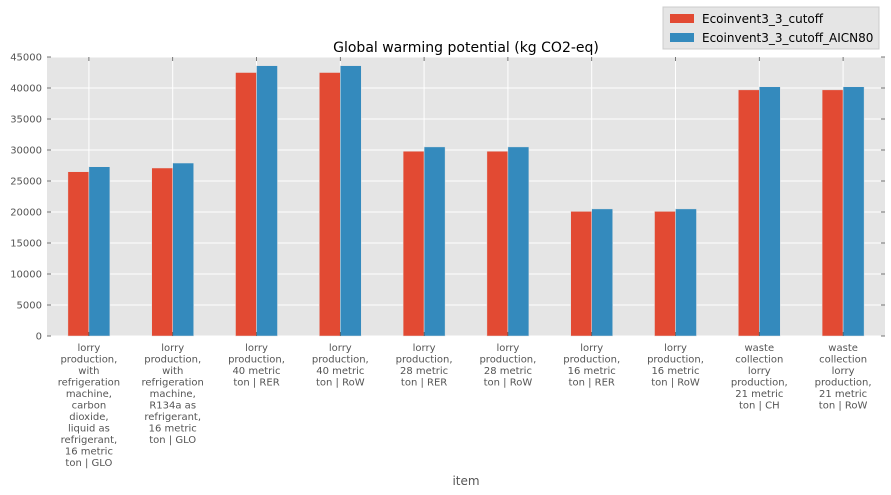 Image resolution: width=891 pixels, height=495 pixels. What do you see at coordinates (29, 306) in the screenshot?
I see `y-tick-label: 5000` at bounding box center [29, 306].